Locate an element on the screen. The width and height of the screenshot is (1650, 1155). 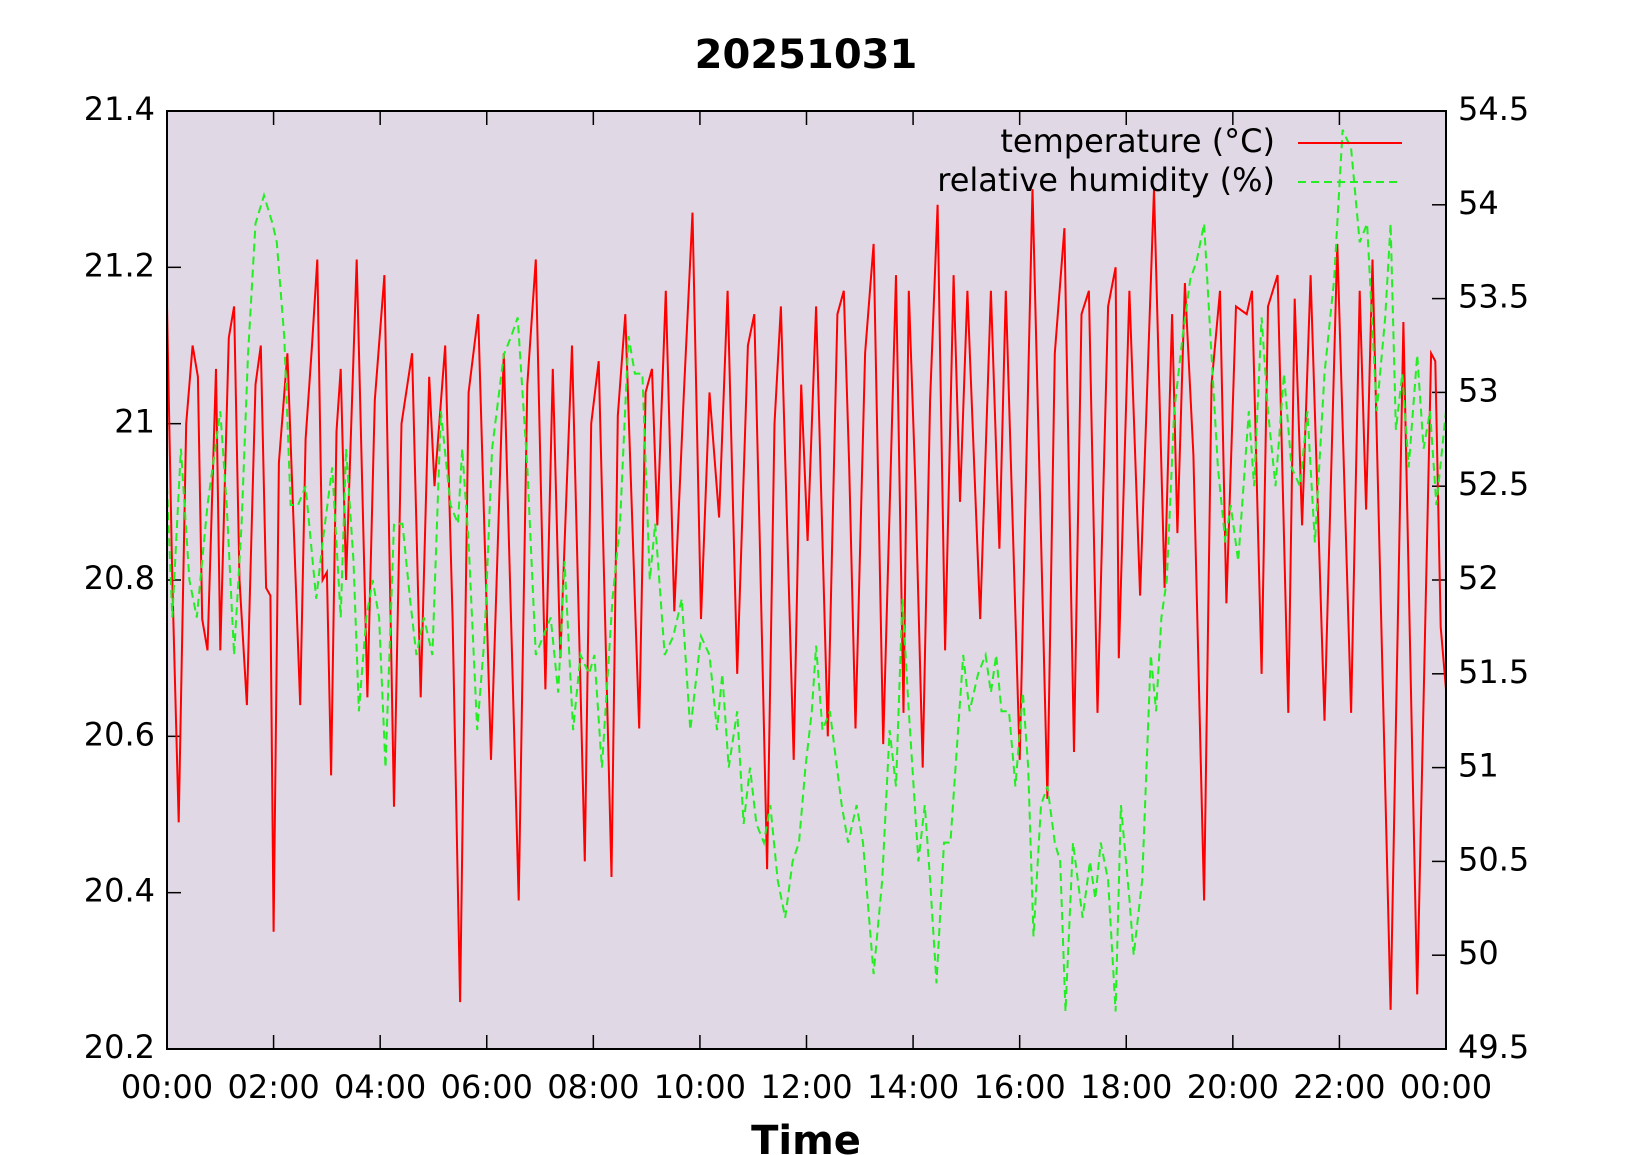
legend-label: temperature (°C) is located at coordinates (1137, 141).